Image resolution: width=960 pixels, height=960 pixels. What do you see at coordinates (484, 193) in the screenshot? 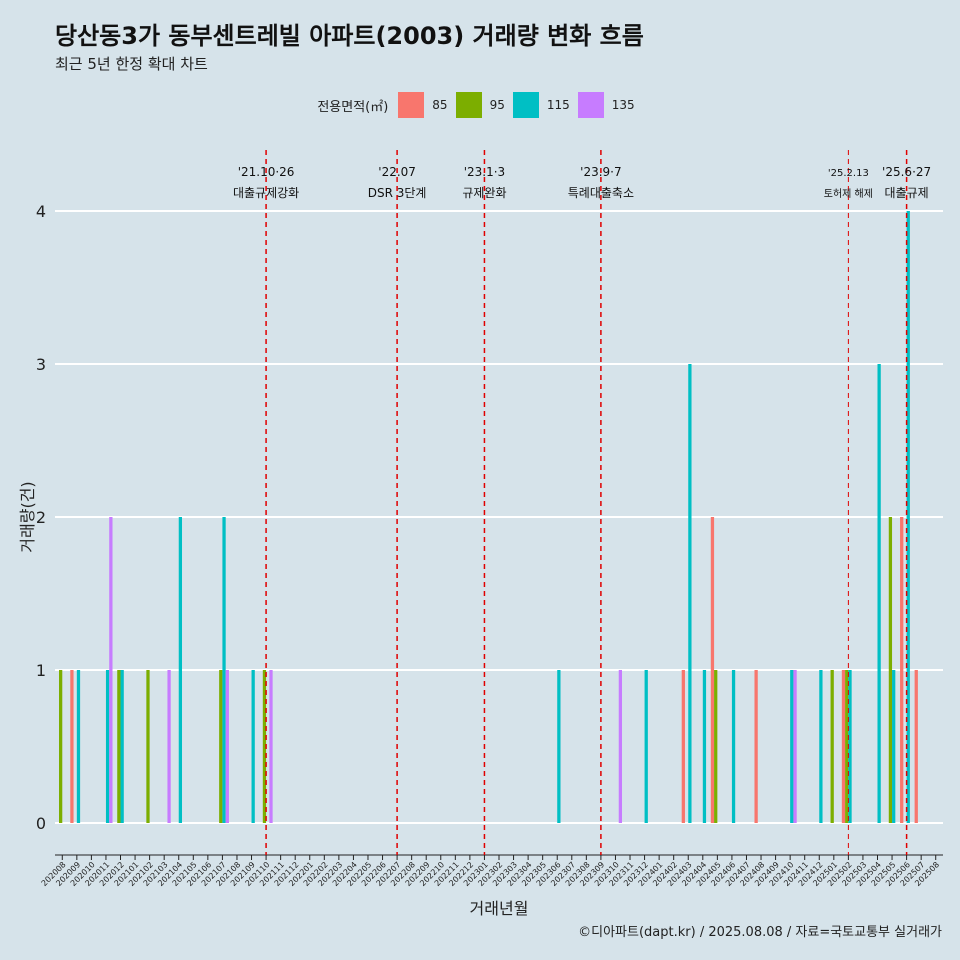
I see `event-text-label: 규제완화` at bounding box center [484, 193].